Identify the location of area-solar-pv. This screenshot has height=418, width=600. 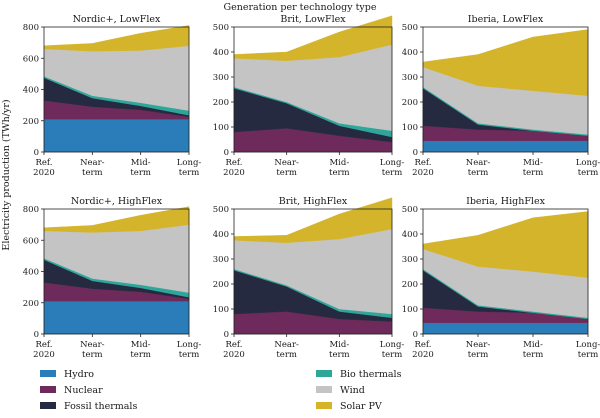
(116, 38).